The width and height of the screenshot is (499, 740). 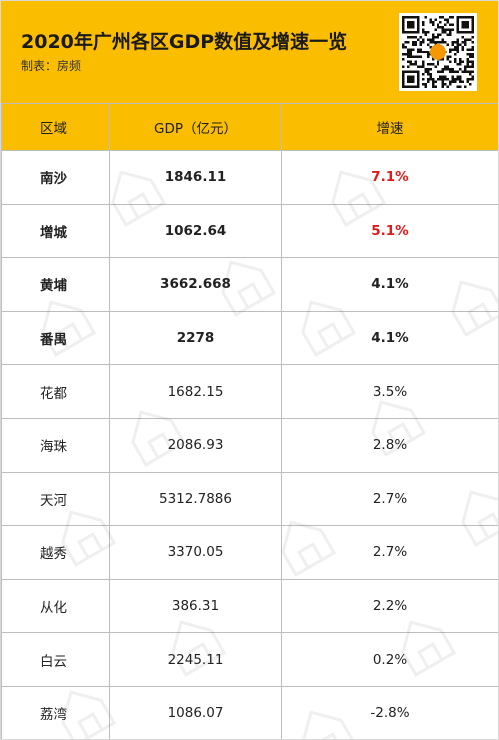 What do you see at coordinates (184, 42) in the screenshot?
I see `page-title: 2020年广州各区GDP数值及增速一览` at bounding box center [184, 42].